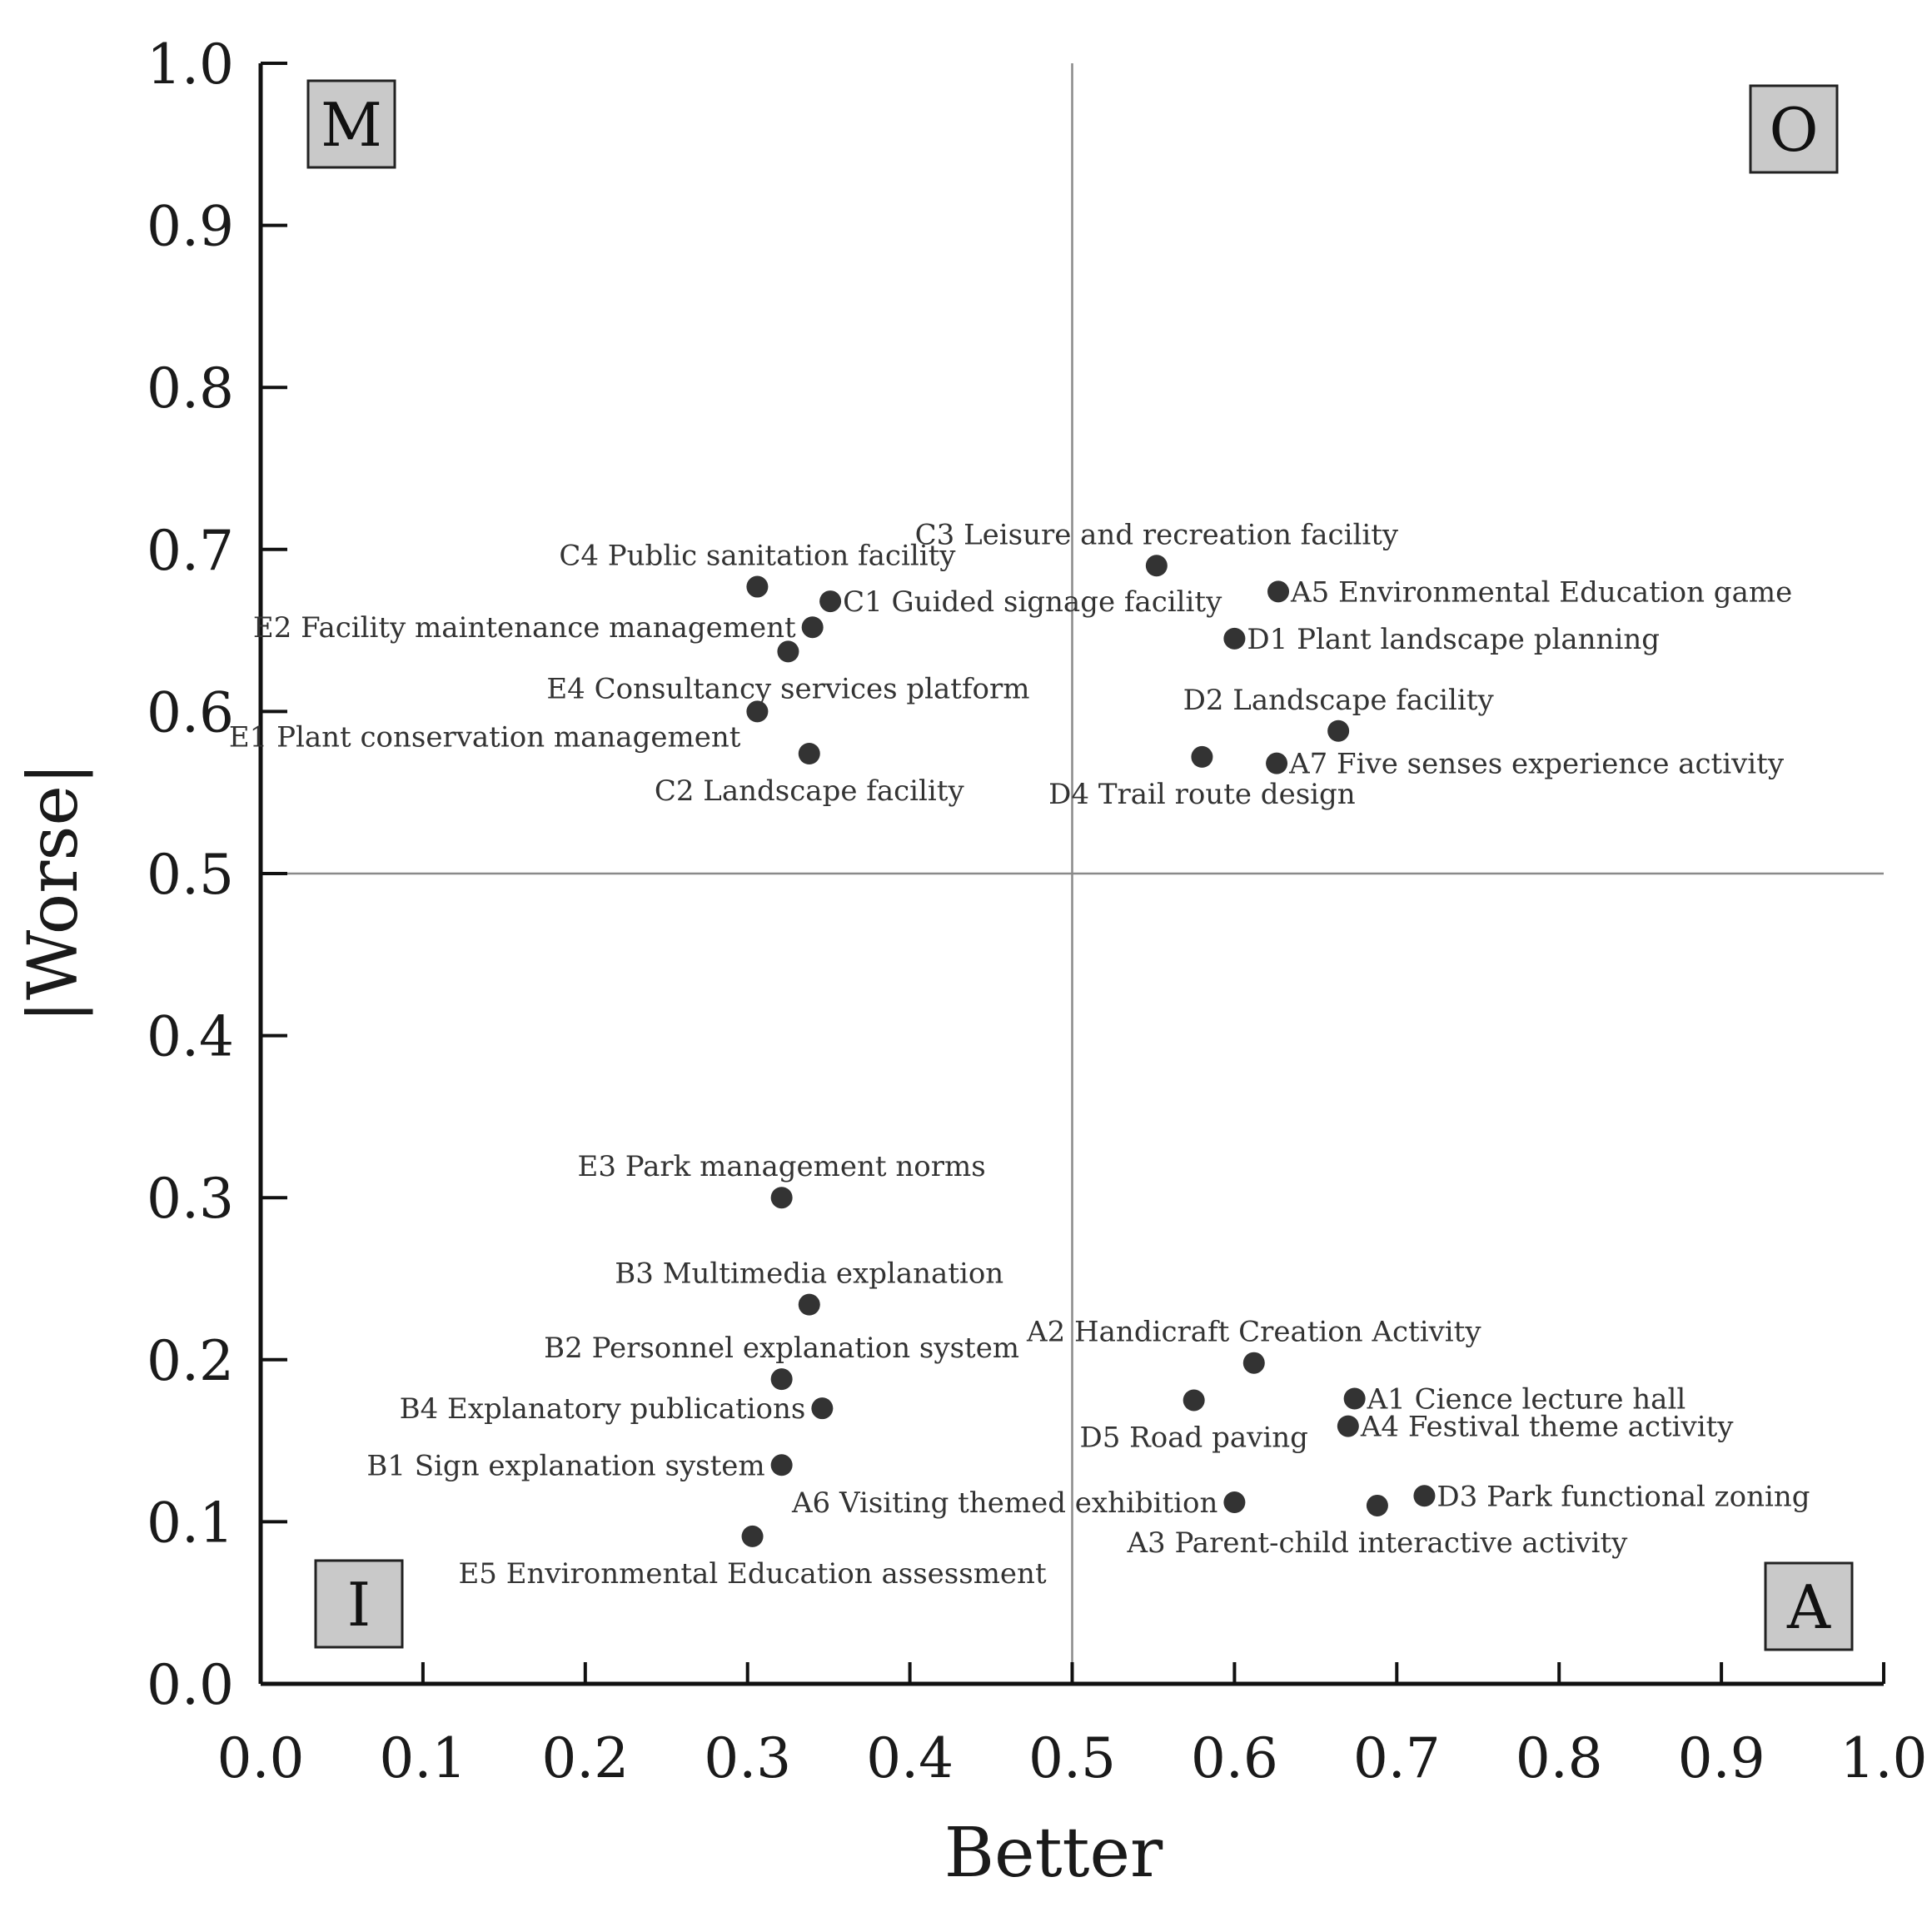 This screenshot has height=1912, width=1932. I want to click on quadrant-o-box: O, so click(1794, 129).